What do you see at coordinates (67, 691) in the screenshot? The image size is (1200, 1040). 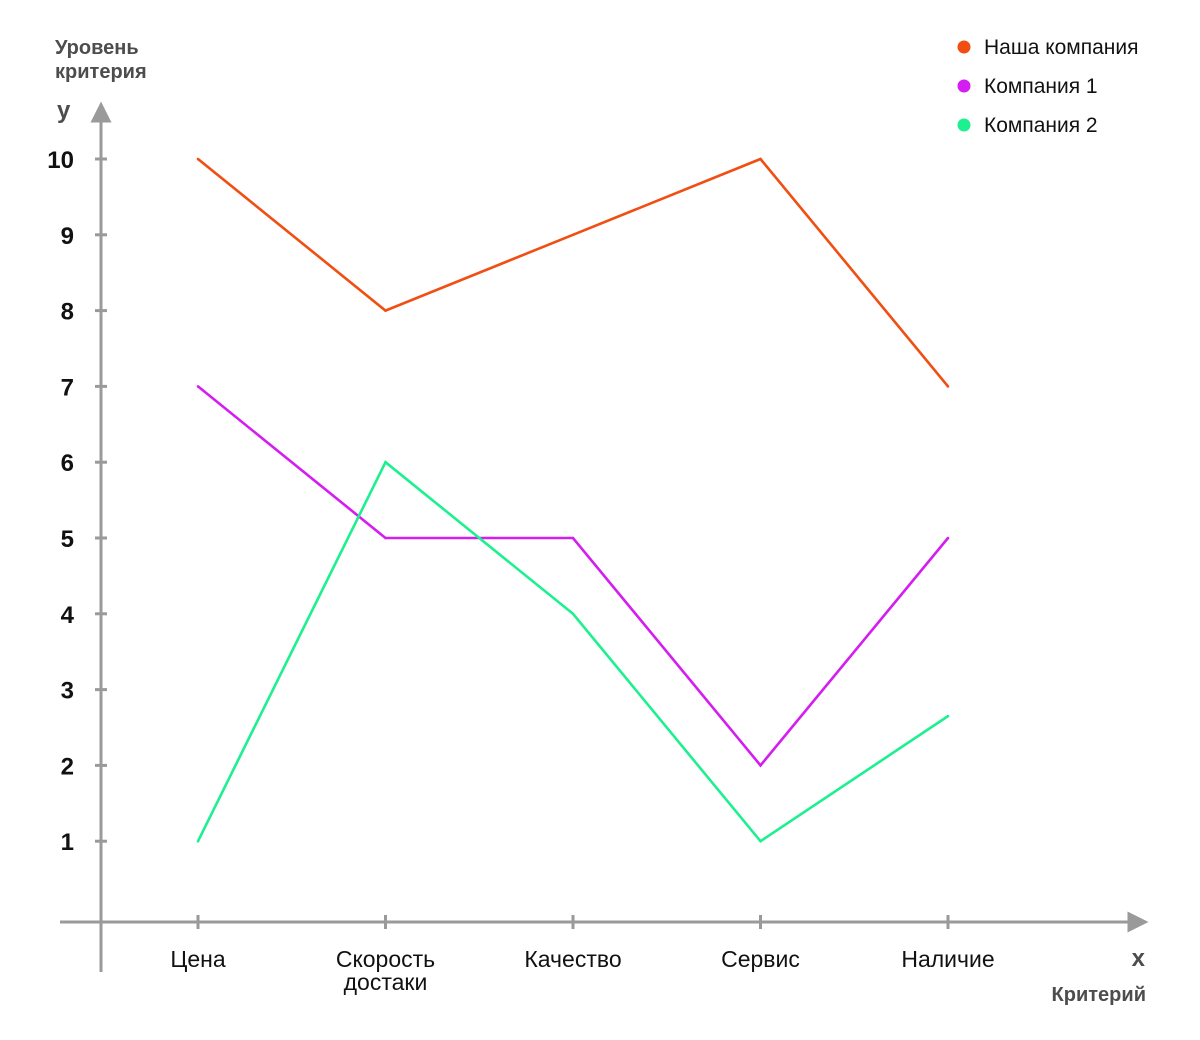 I see `y-tick-label: 3` at bounding box center [67, 691].